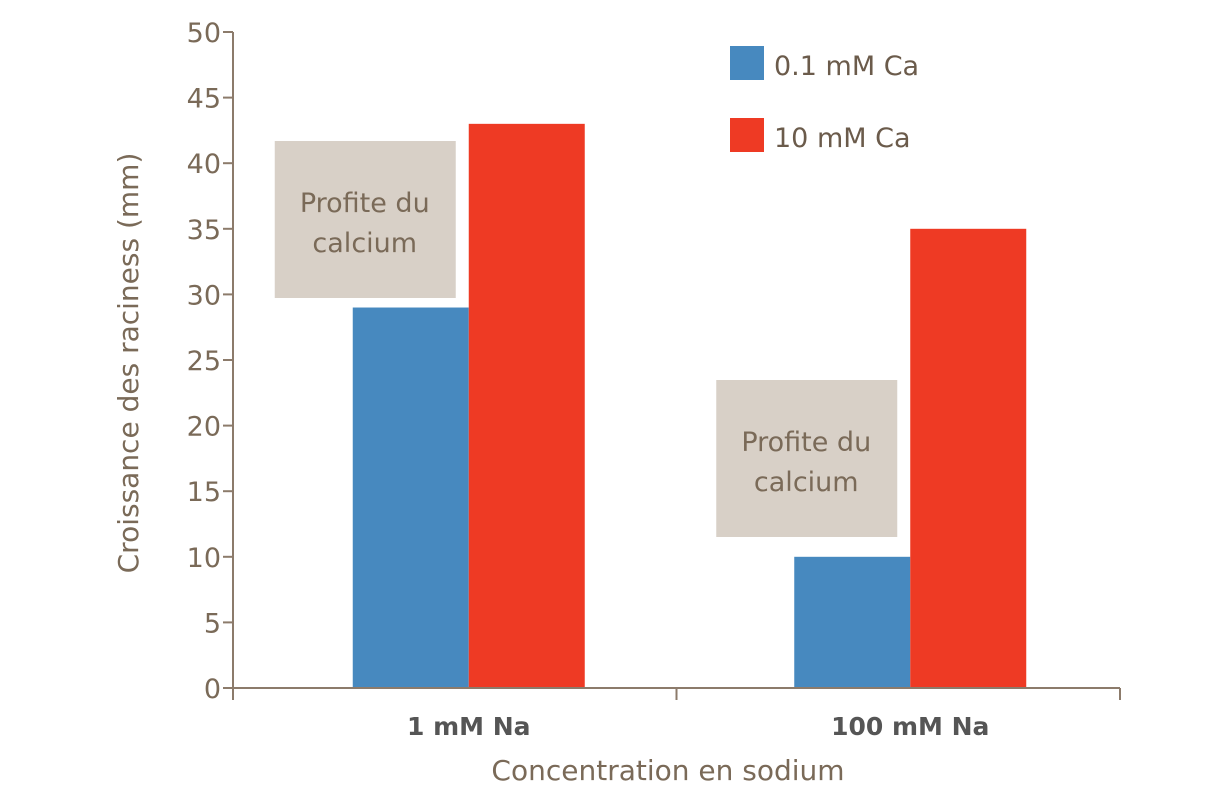  I want to click on x-tick-label: 100 mM Na, so click(910, 726).